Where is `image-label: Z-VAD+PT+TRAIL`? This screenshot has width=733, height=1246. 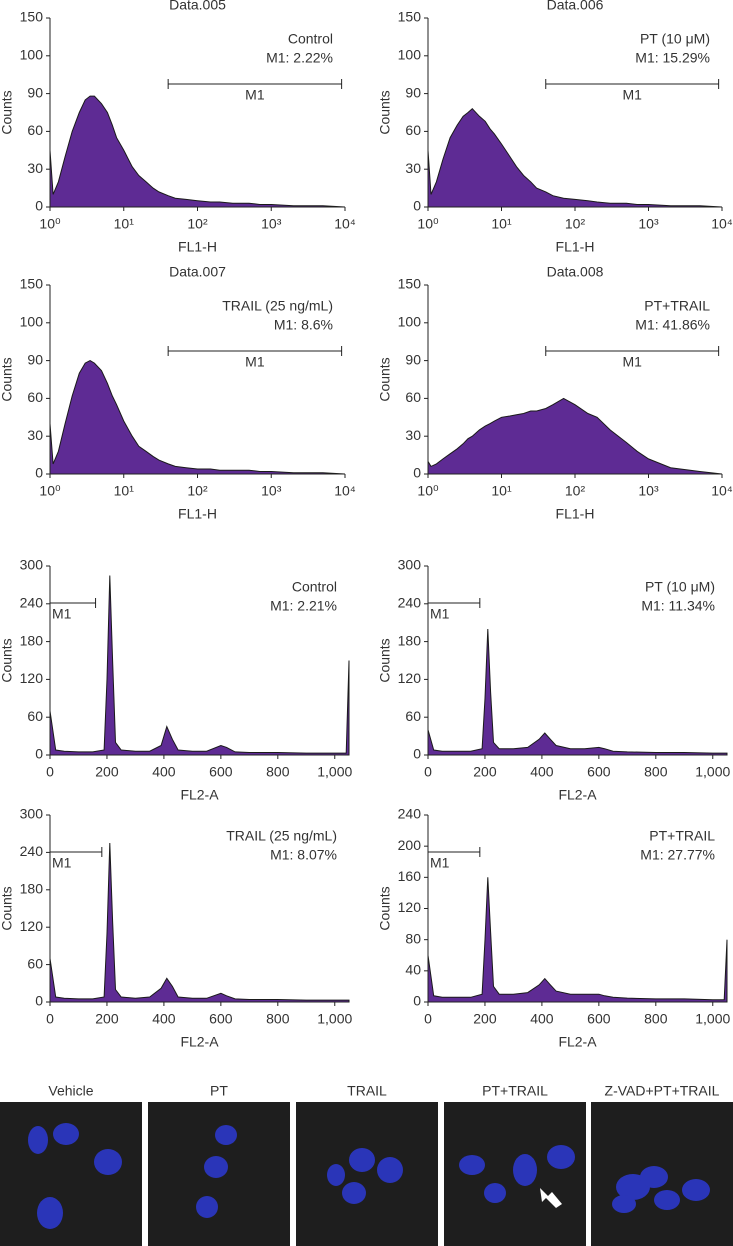 image-label: Z-VAD+PT+TRAIL is located at coordinates (662, 1091).